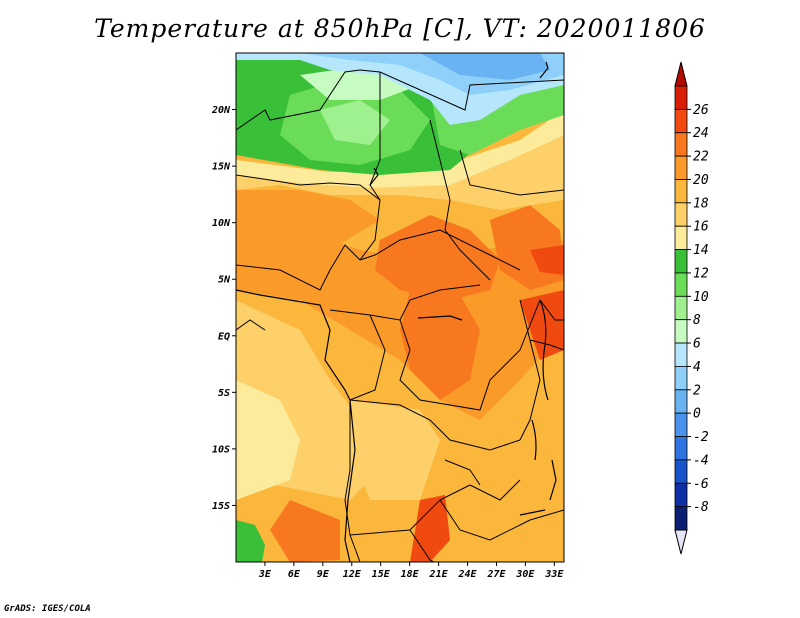 This screenshot has height=618, width=800. Describe the element at coordinates (701, 507) in the screenshot. I see `colorbar-label: -8` at that location.